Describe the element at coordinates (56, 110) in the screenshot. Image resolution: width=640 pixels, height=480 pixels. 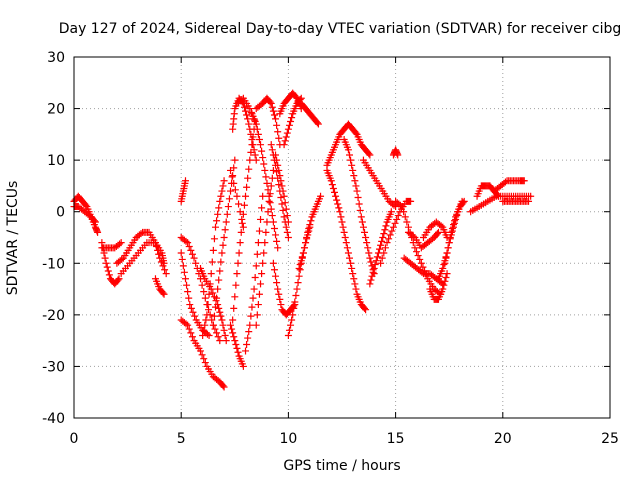
I see `y-tick-label: 20` at that location.